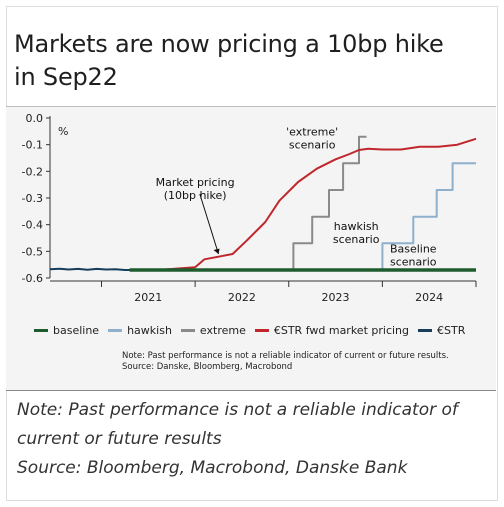 This screenshot has height=507, width=504. I want to click on legend-label: €STR fwd market pricing, so click(341, 330).